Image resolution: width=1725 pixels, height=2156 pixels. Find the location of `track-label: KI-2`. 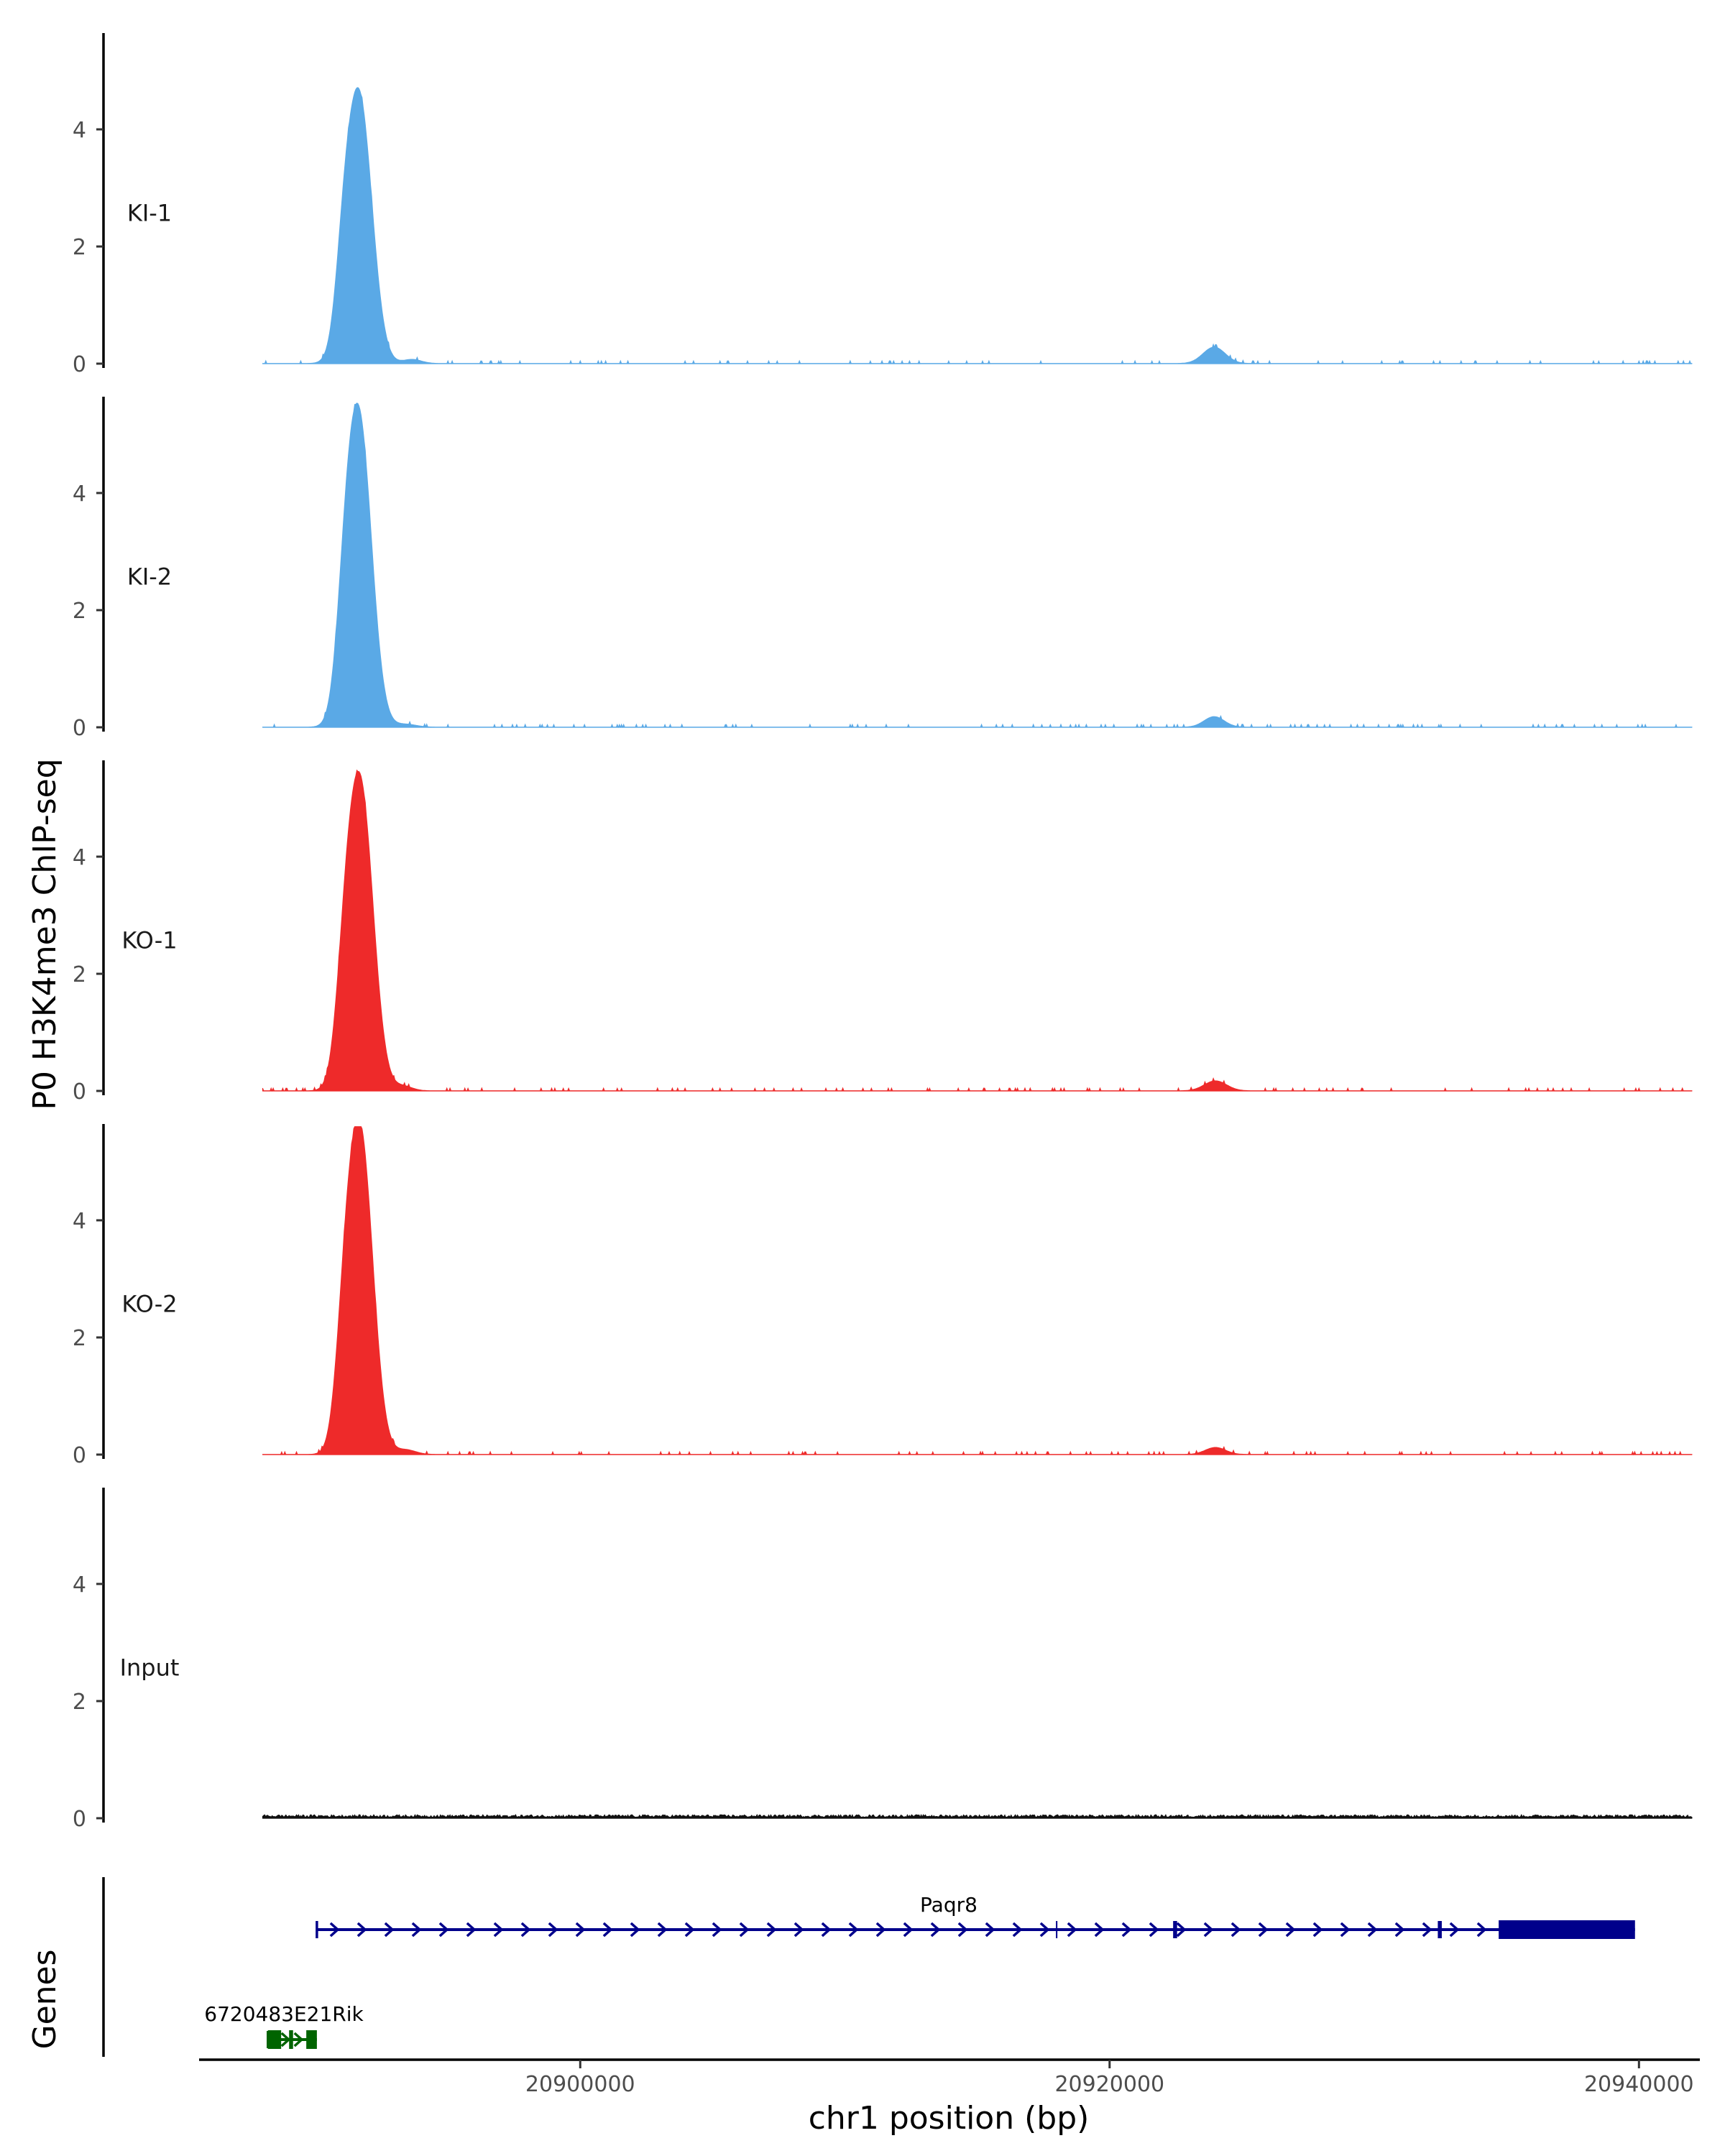

track-label: KI-2 is located at coordinates (149, 577).